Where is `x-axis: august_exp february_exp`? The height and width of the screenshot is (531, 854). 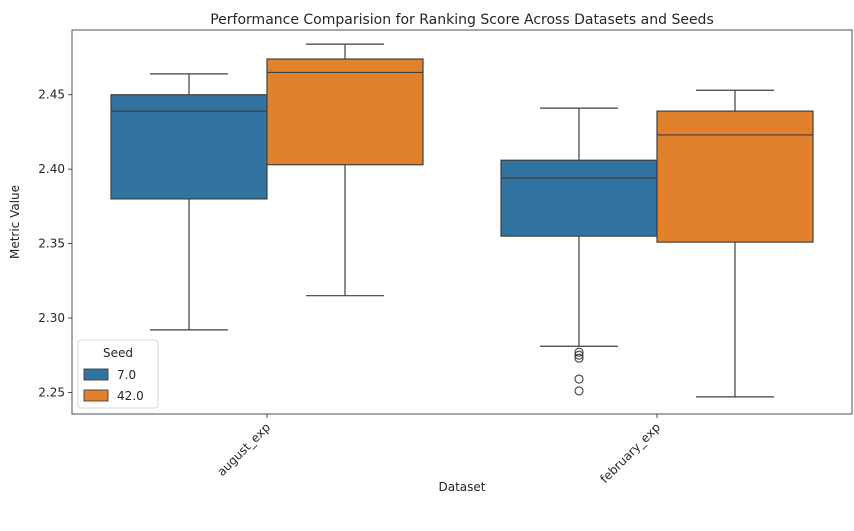 x-axis: august_exp february_exp is located at coordinates (438, 450).